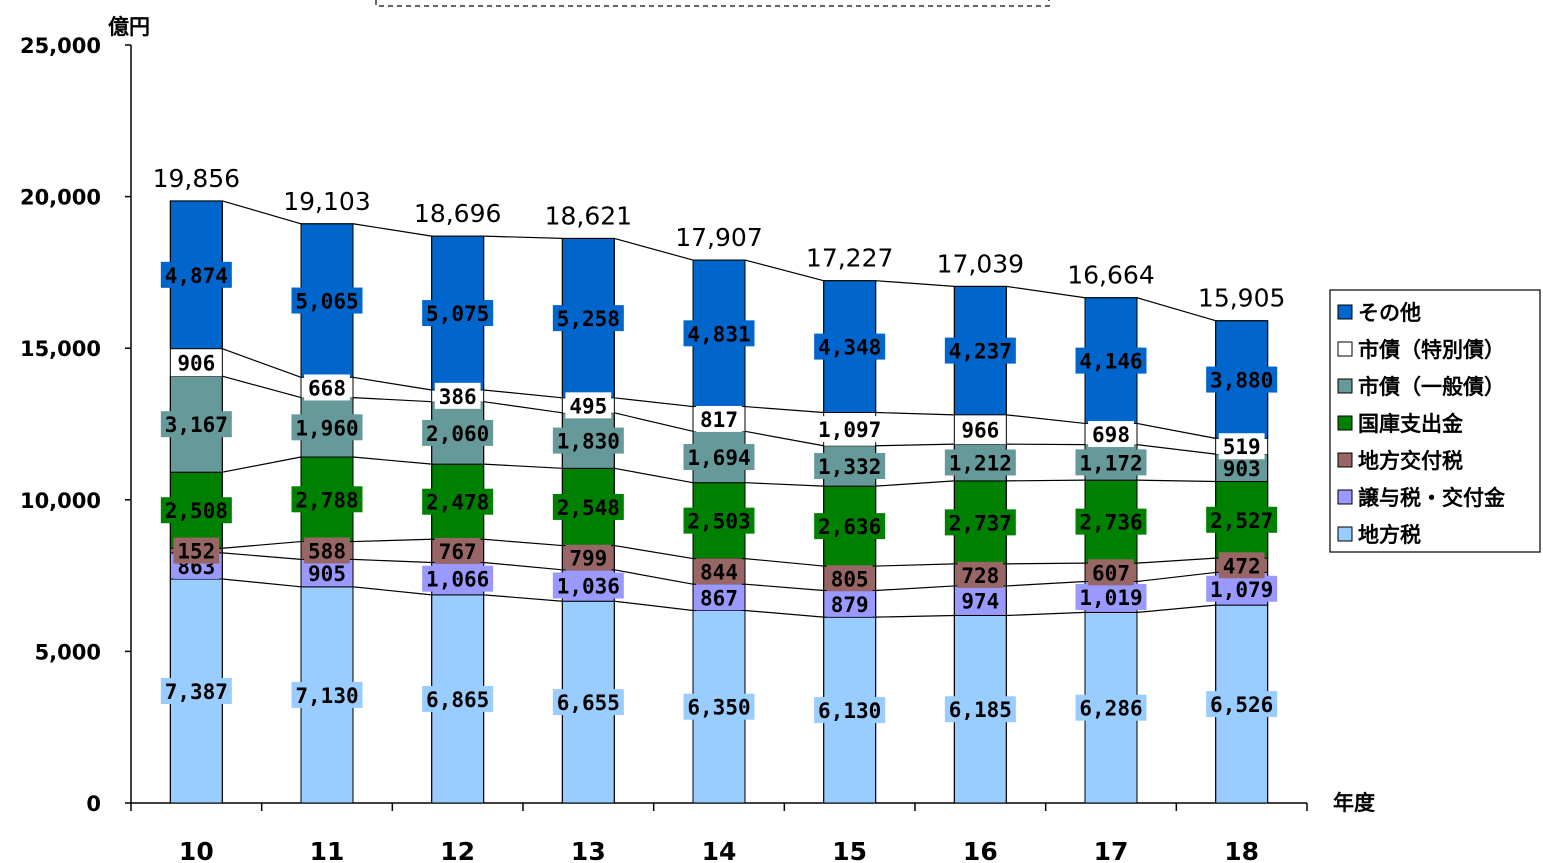 Image resolution: width=1543 pixels, height=863 pixels. What do you see at coordinates (849, 850) in the screenshot?
I see `x-tick-label: 15` at bounding box center [849, 850].